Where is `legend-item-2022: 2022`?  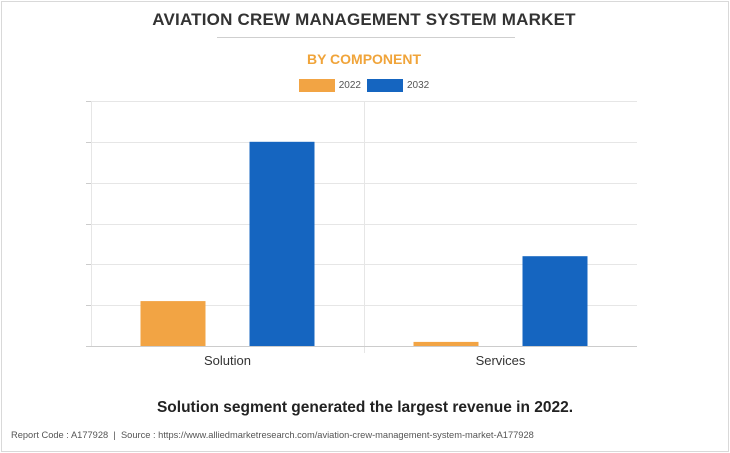 legend-item-2022: 2022 is located at coordinates (329, 85).